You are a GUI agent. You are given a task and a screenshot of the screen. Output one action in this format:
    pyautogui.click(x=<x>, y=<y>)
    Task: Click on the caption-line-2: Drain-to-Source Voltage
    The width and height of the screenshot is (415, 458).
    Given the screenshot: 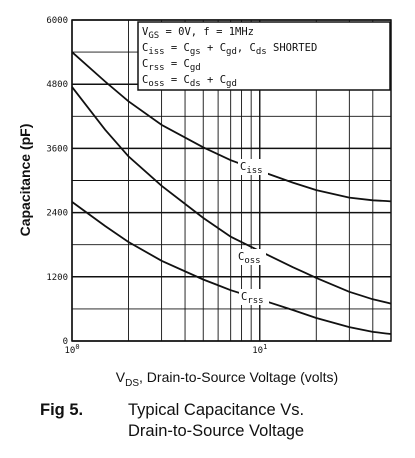 What is the action you would take?
    pyautogui.click(x=216, y=431)
    